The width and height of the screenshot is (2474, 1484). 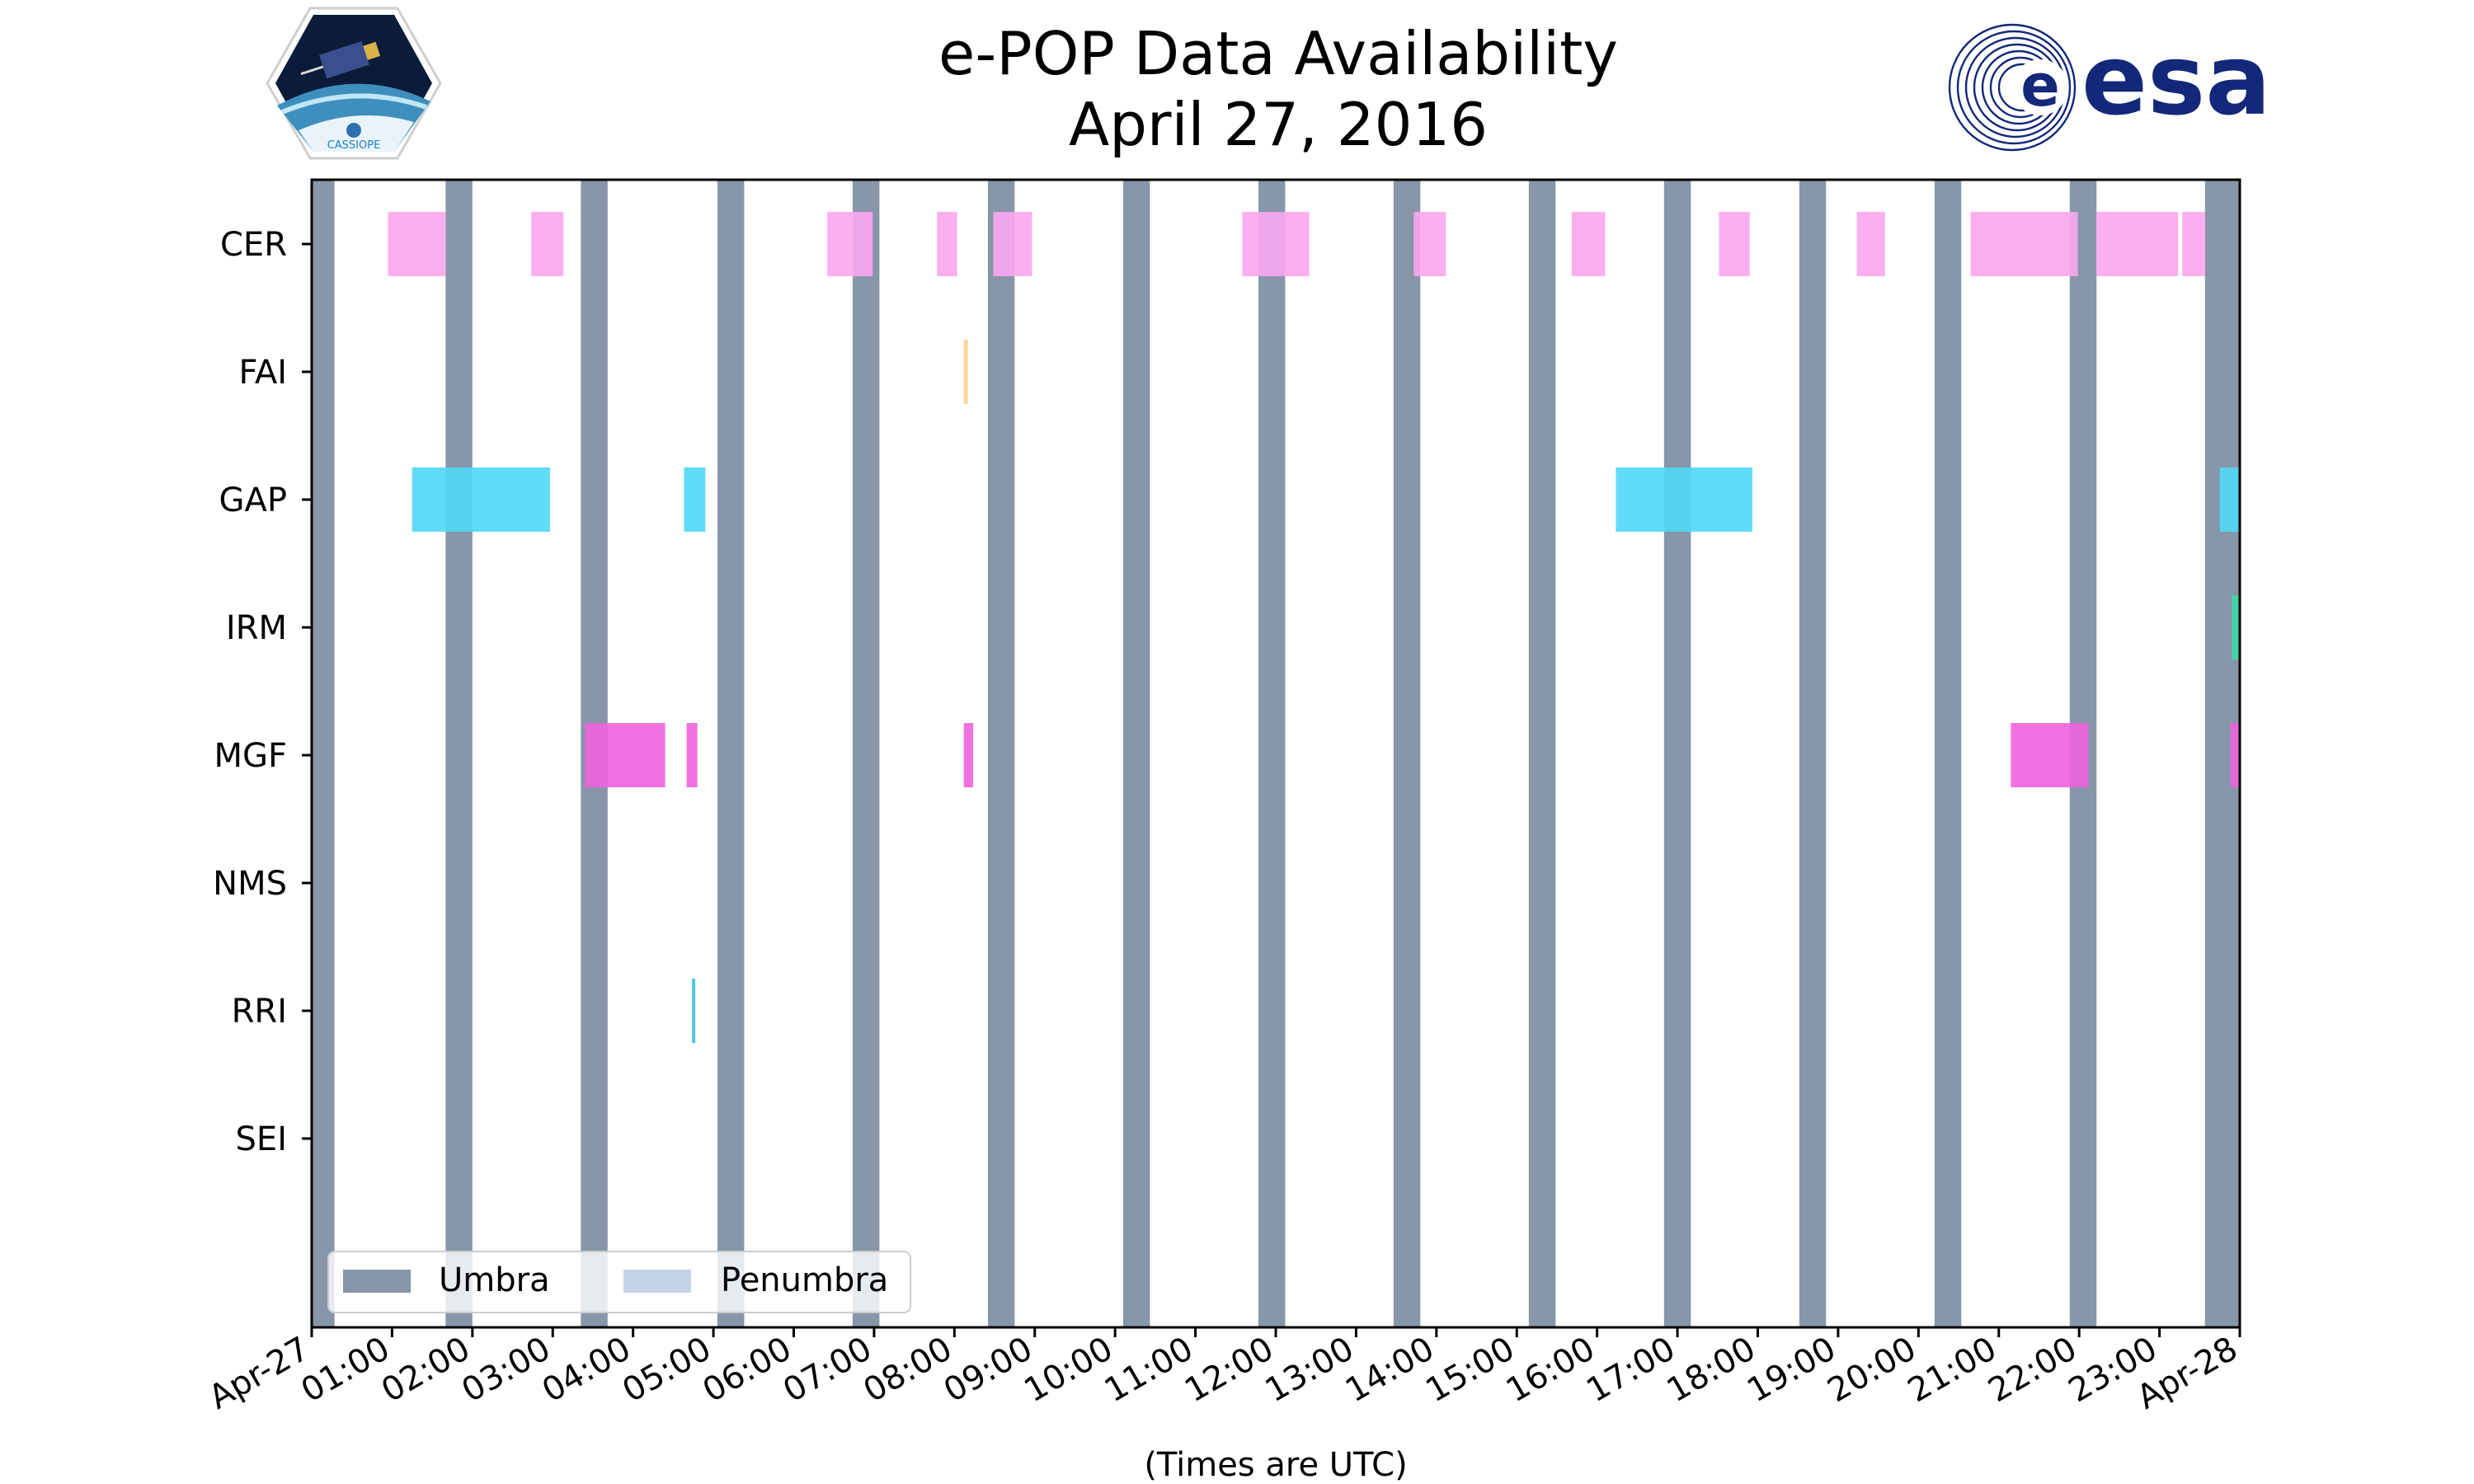 What do you see at coordinates (907, 1370) in the screenshot?
I see `x-tick-label: 08:00` at bounding box center [907, 1370].